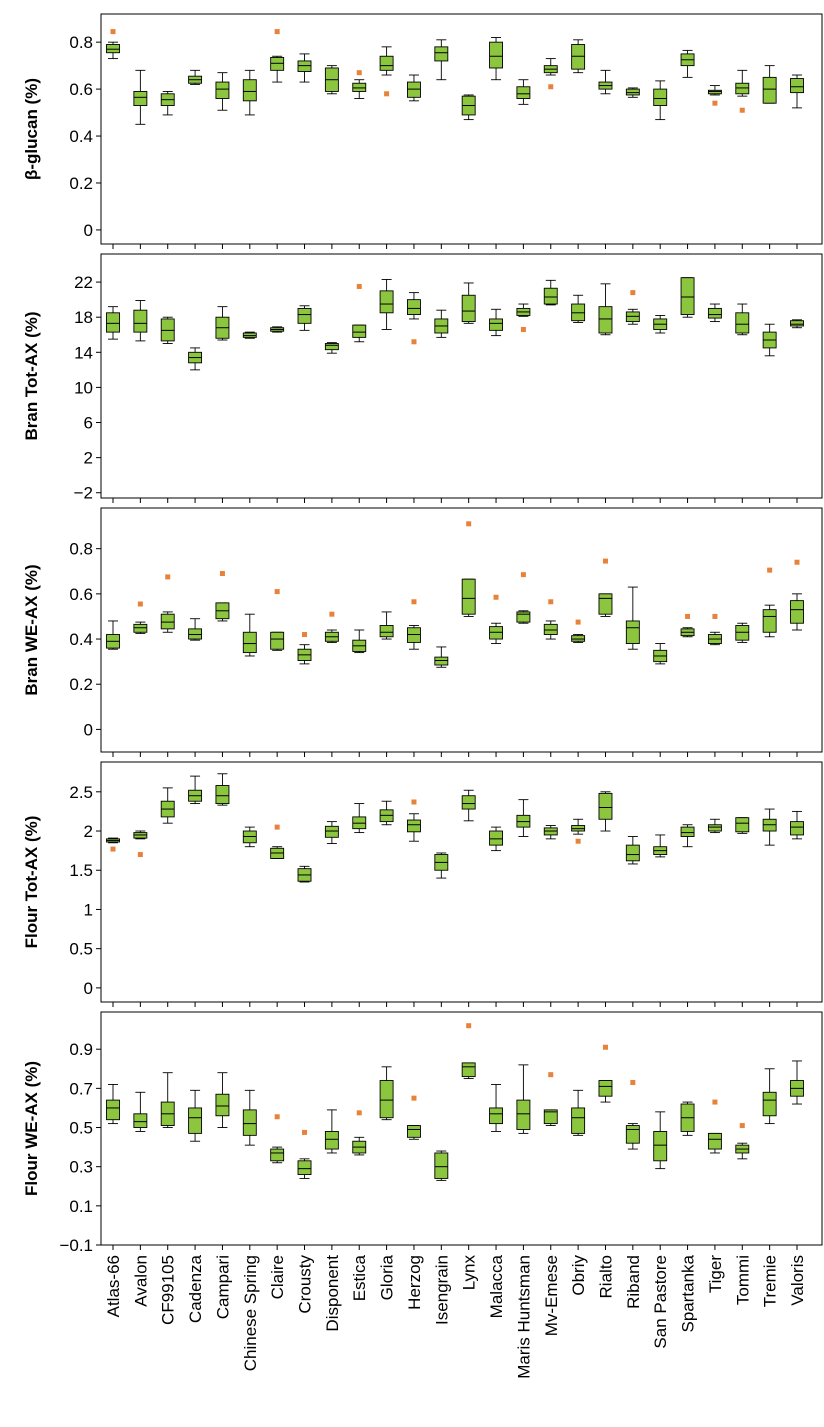  Describe the element at coordinates (81, 870) in the screenshot. I see `y-tick-label: 1.5` at that location.